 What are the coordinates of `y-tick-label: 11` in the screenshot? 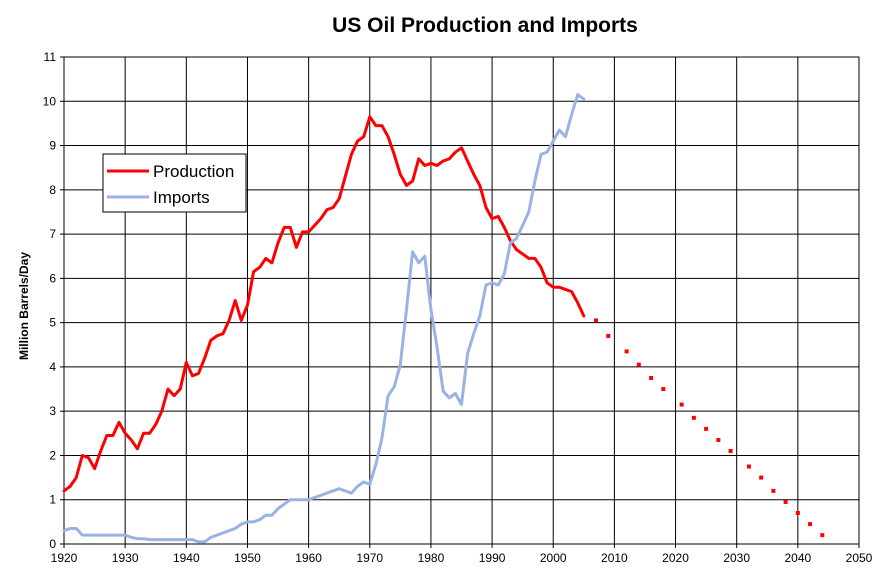 It's located at (50, 57).